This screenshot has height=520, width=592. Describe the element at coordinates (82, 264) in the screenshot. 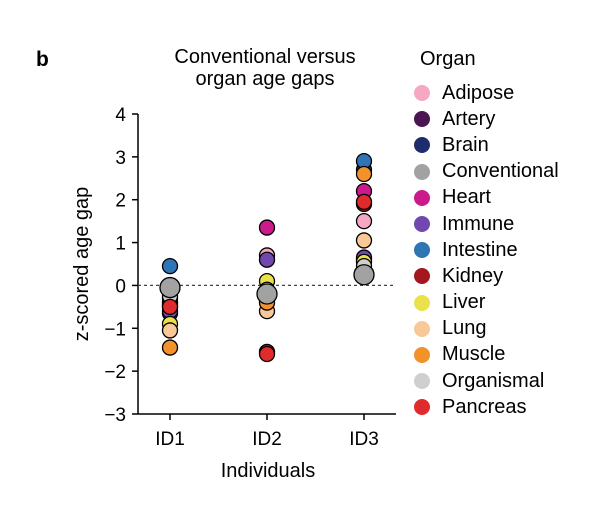

I see `y-axis-label: z-scored age gap` at that location.